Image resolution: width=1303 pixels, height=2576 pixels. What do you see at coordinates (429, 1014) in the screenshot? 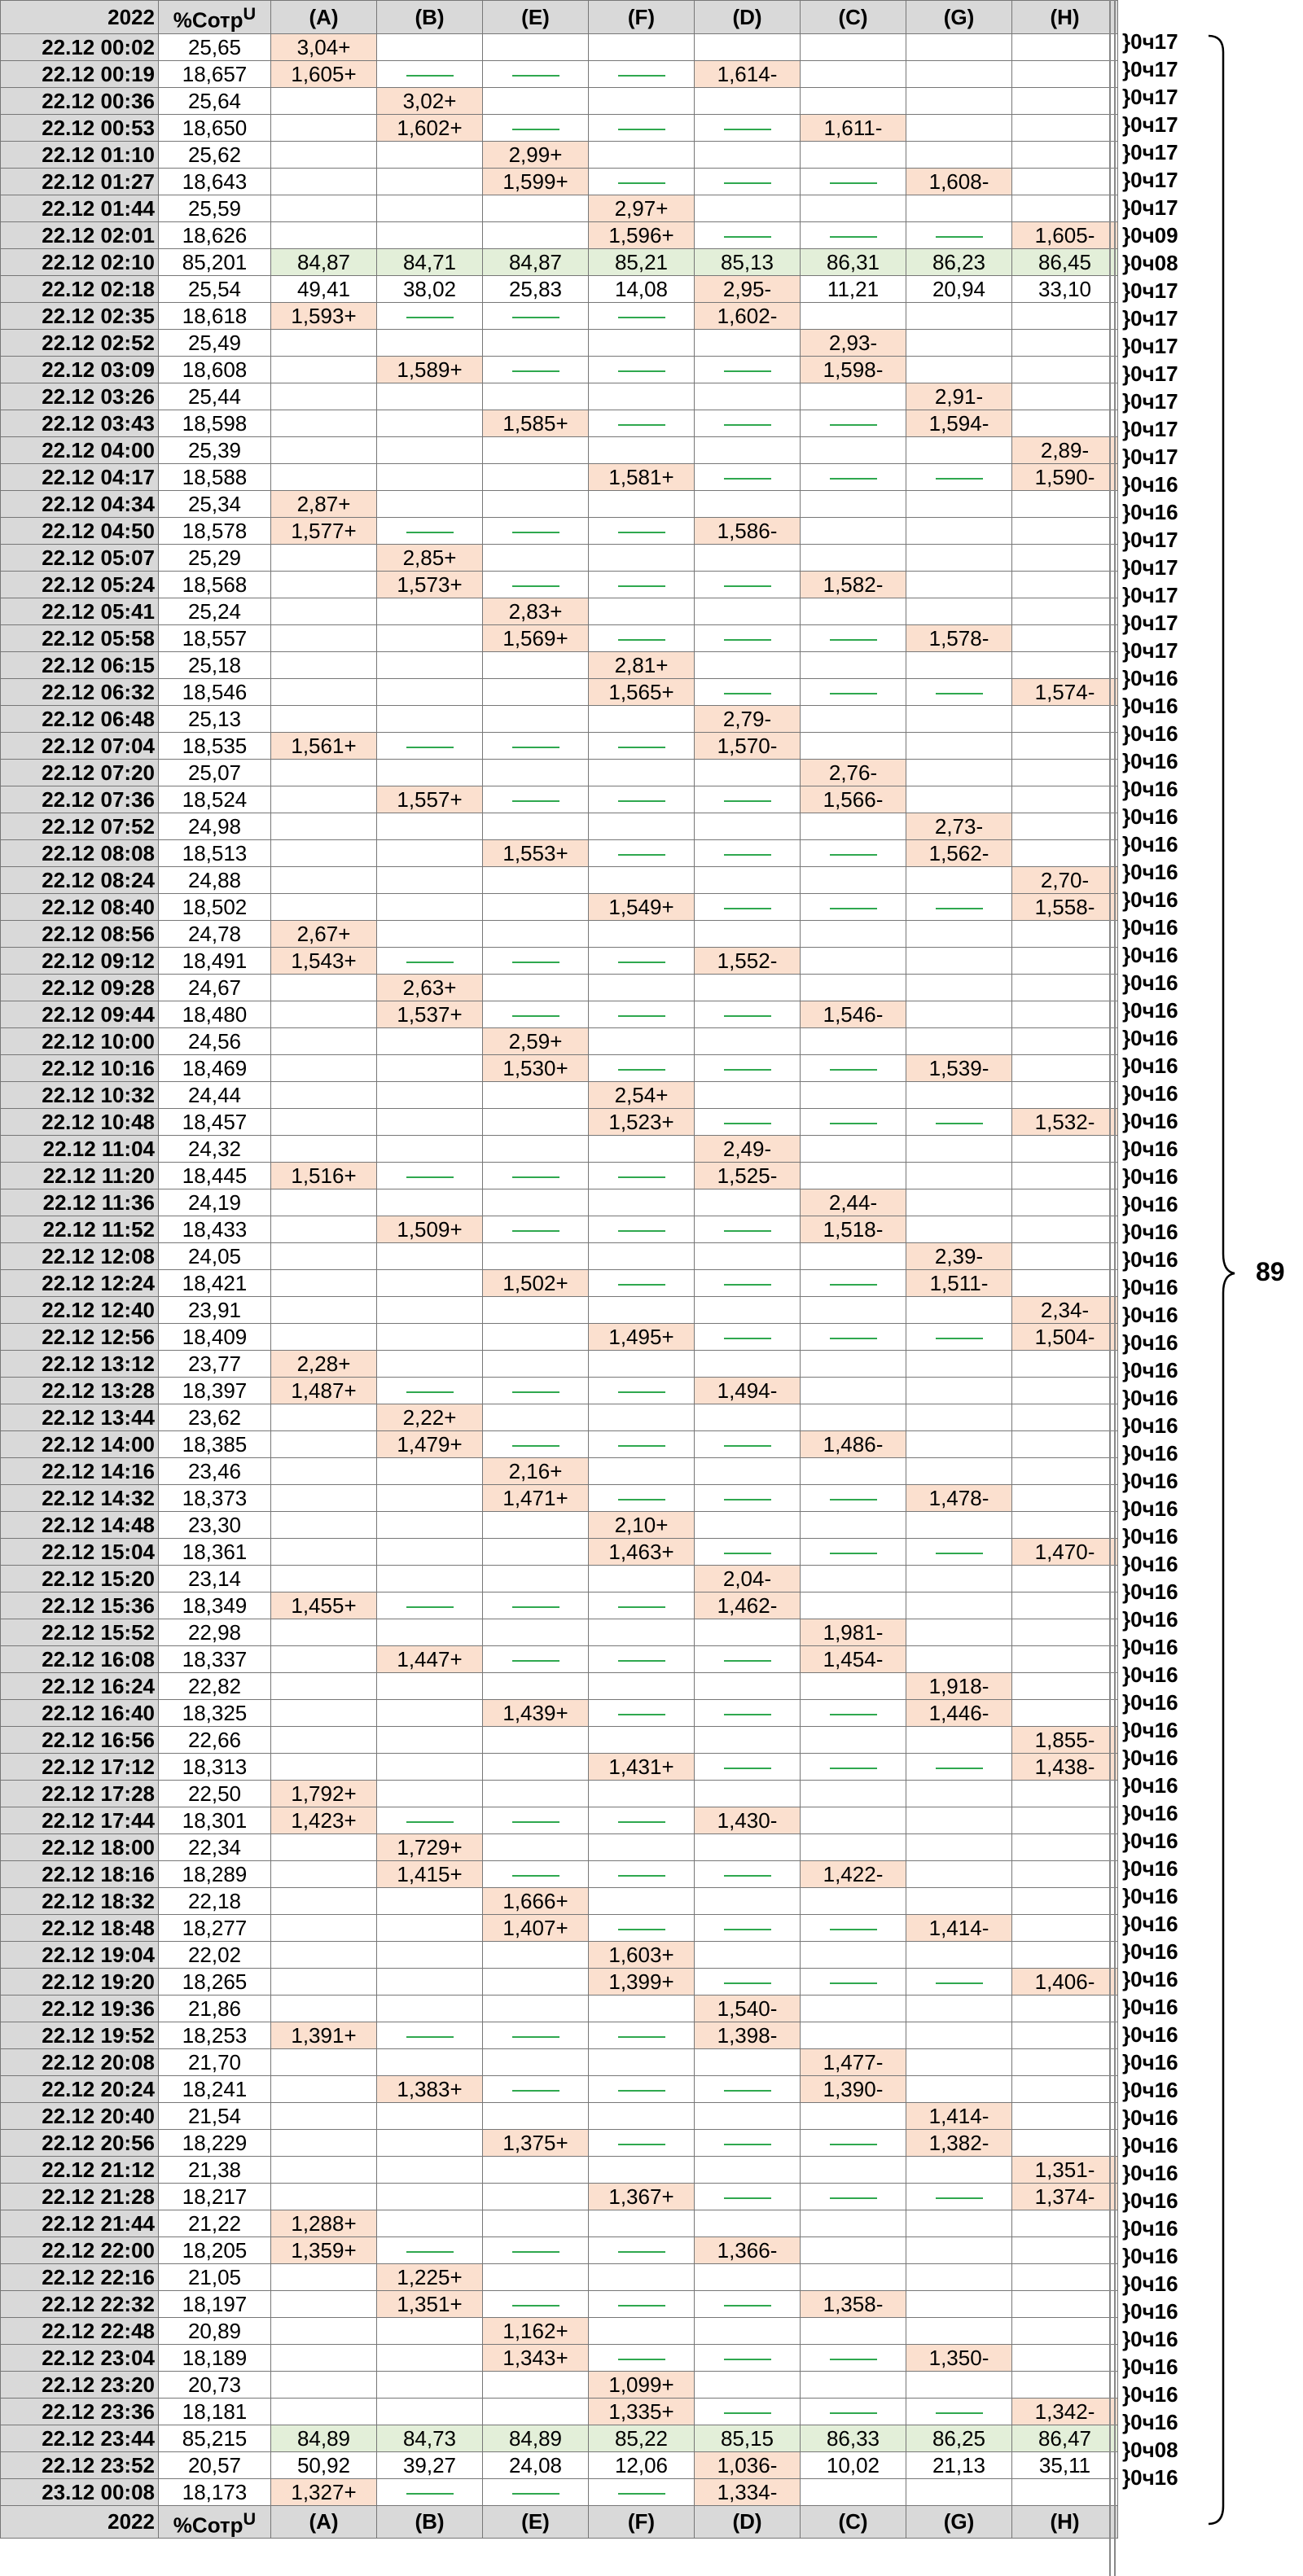
I see `value-cell: 1,537+` at bounding box center [429, 1014].